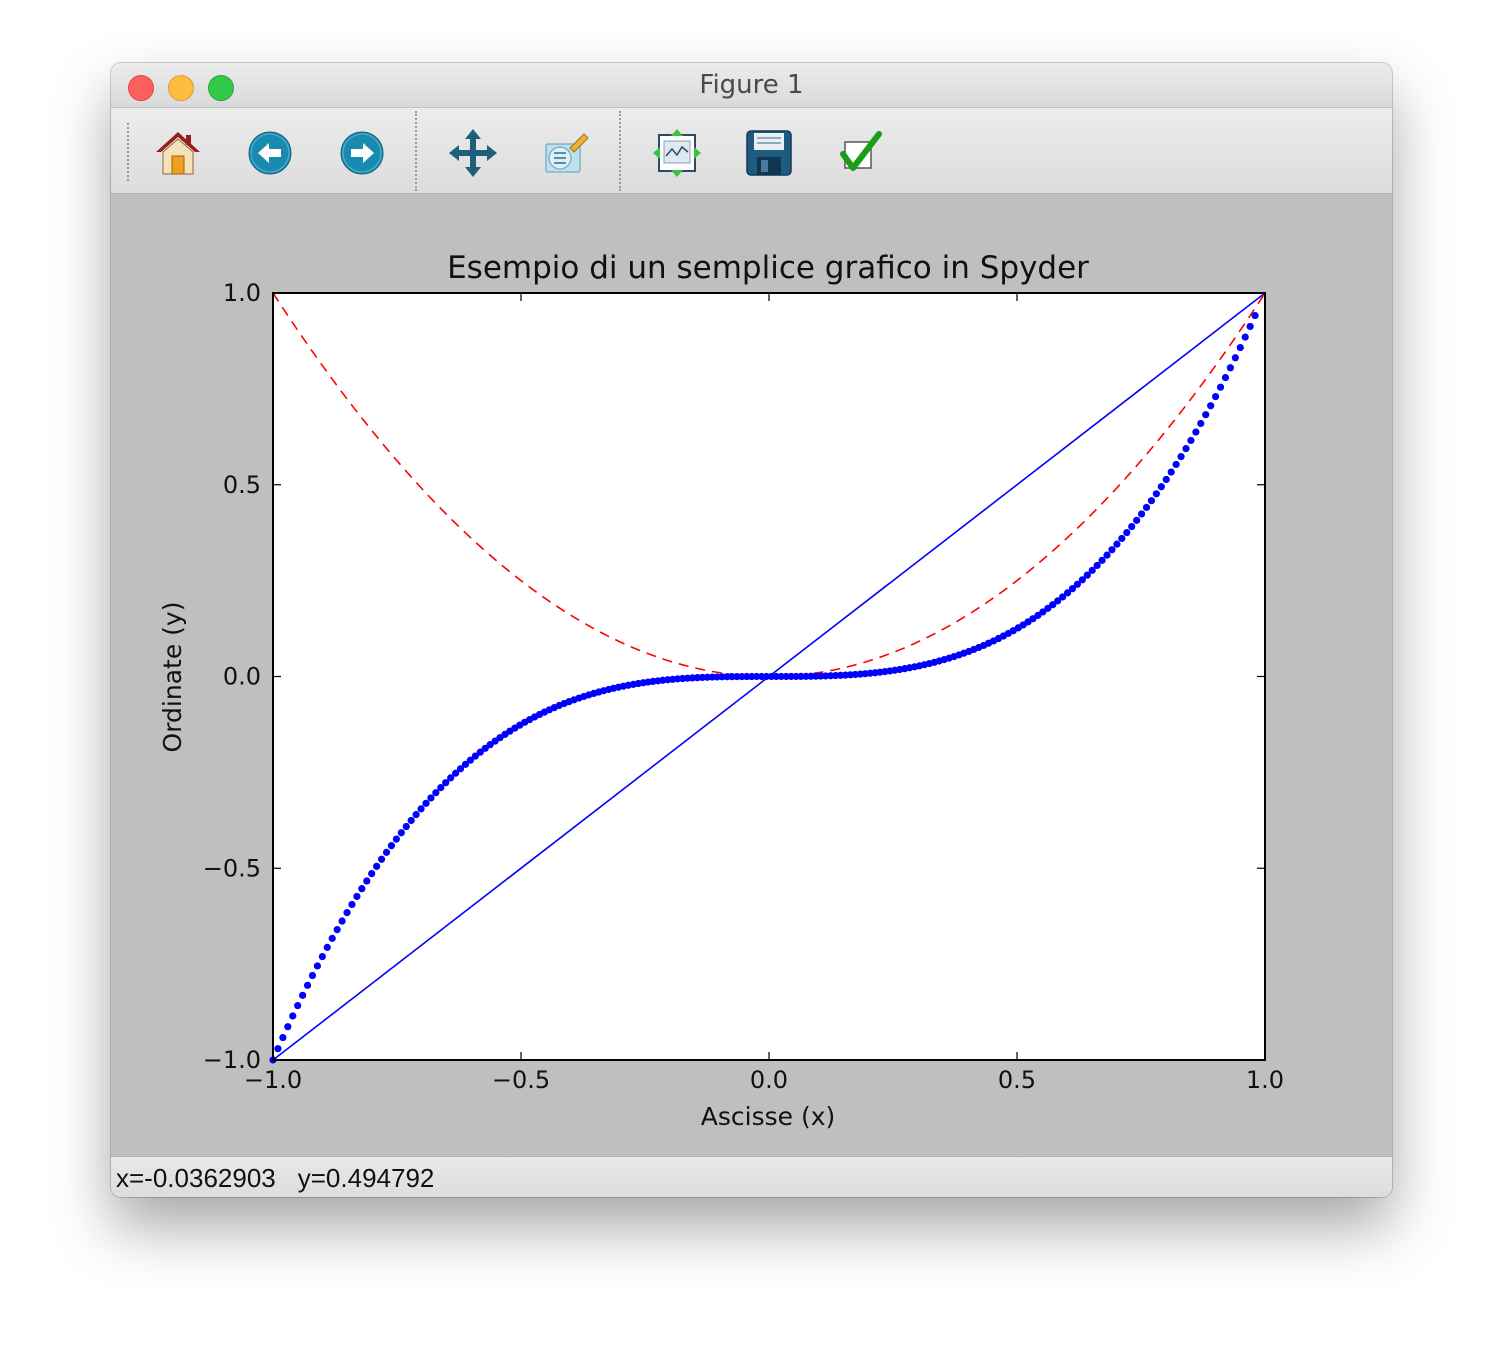  I want to click on customize-icon, so click(861, 151).